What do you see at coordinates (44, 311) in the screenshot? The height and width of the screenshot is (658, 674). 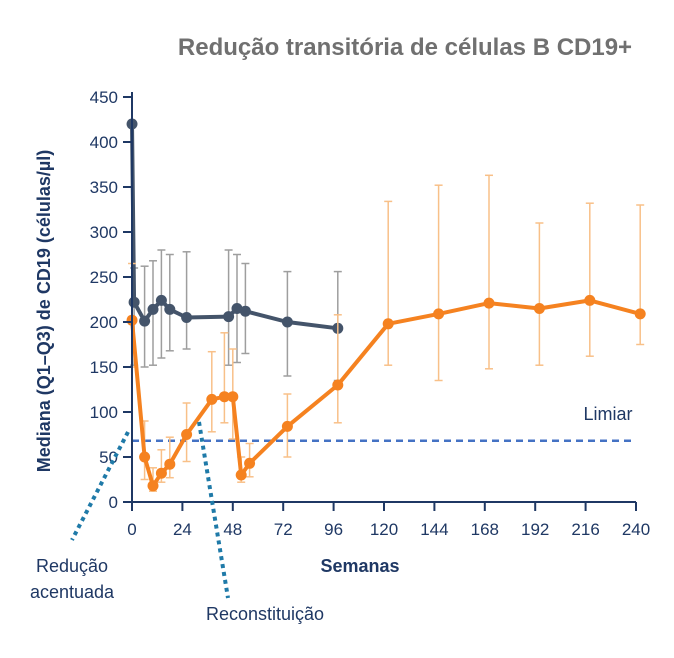 I see `y-axis-label: Mediana (Q1–Q3) de CD19 (células/µl)` at bounding box center [44, 311].